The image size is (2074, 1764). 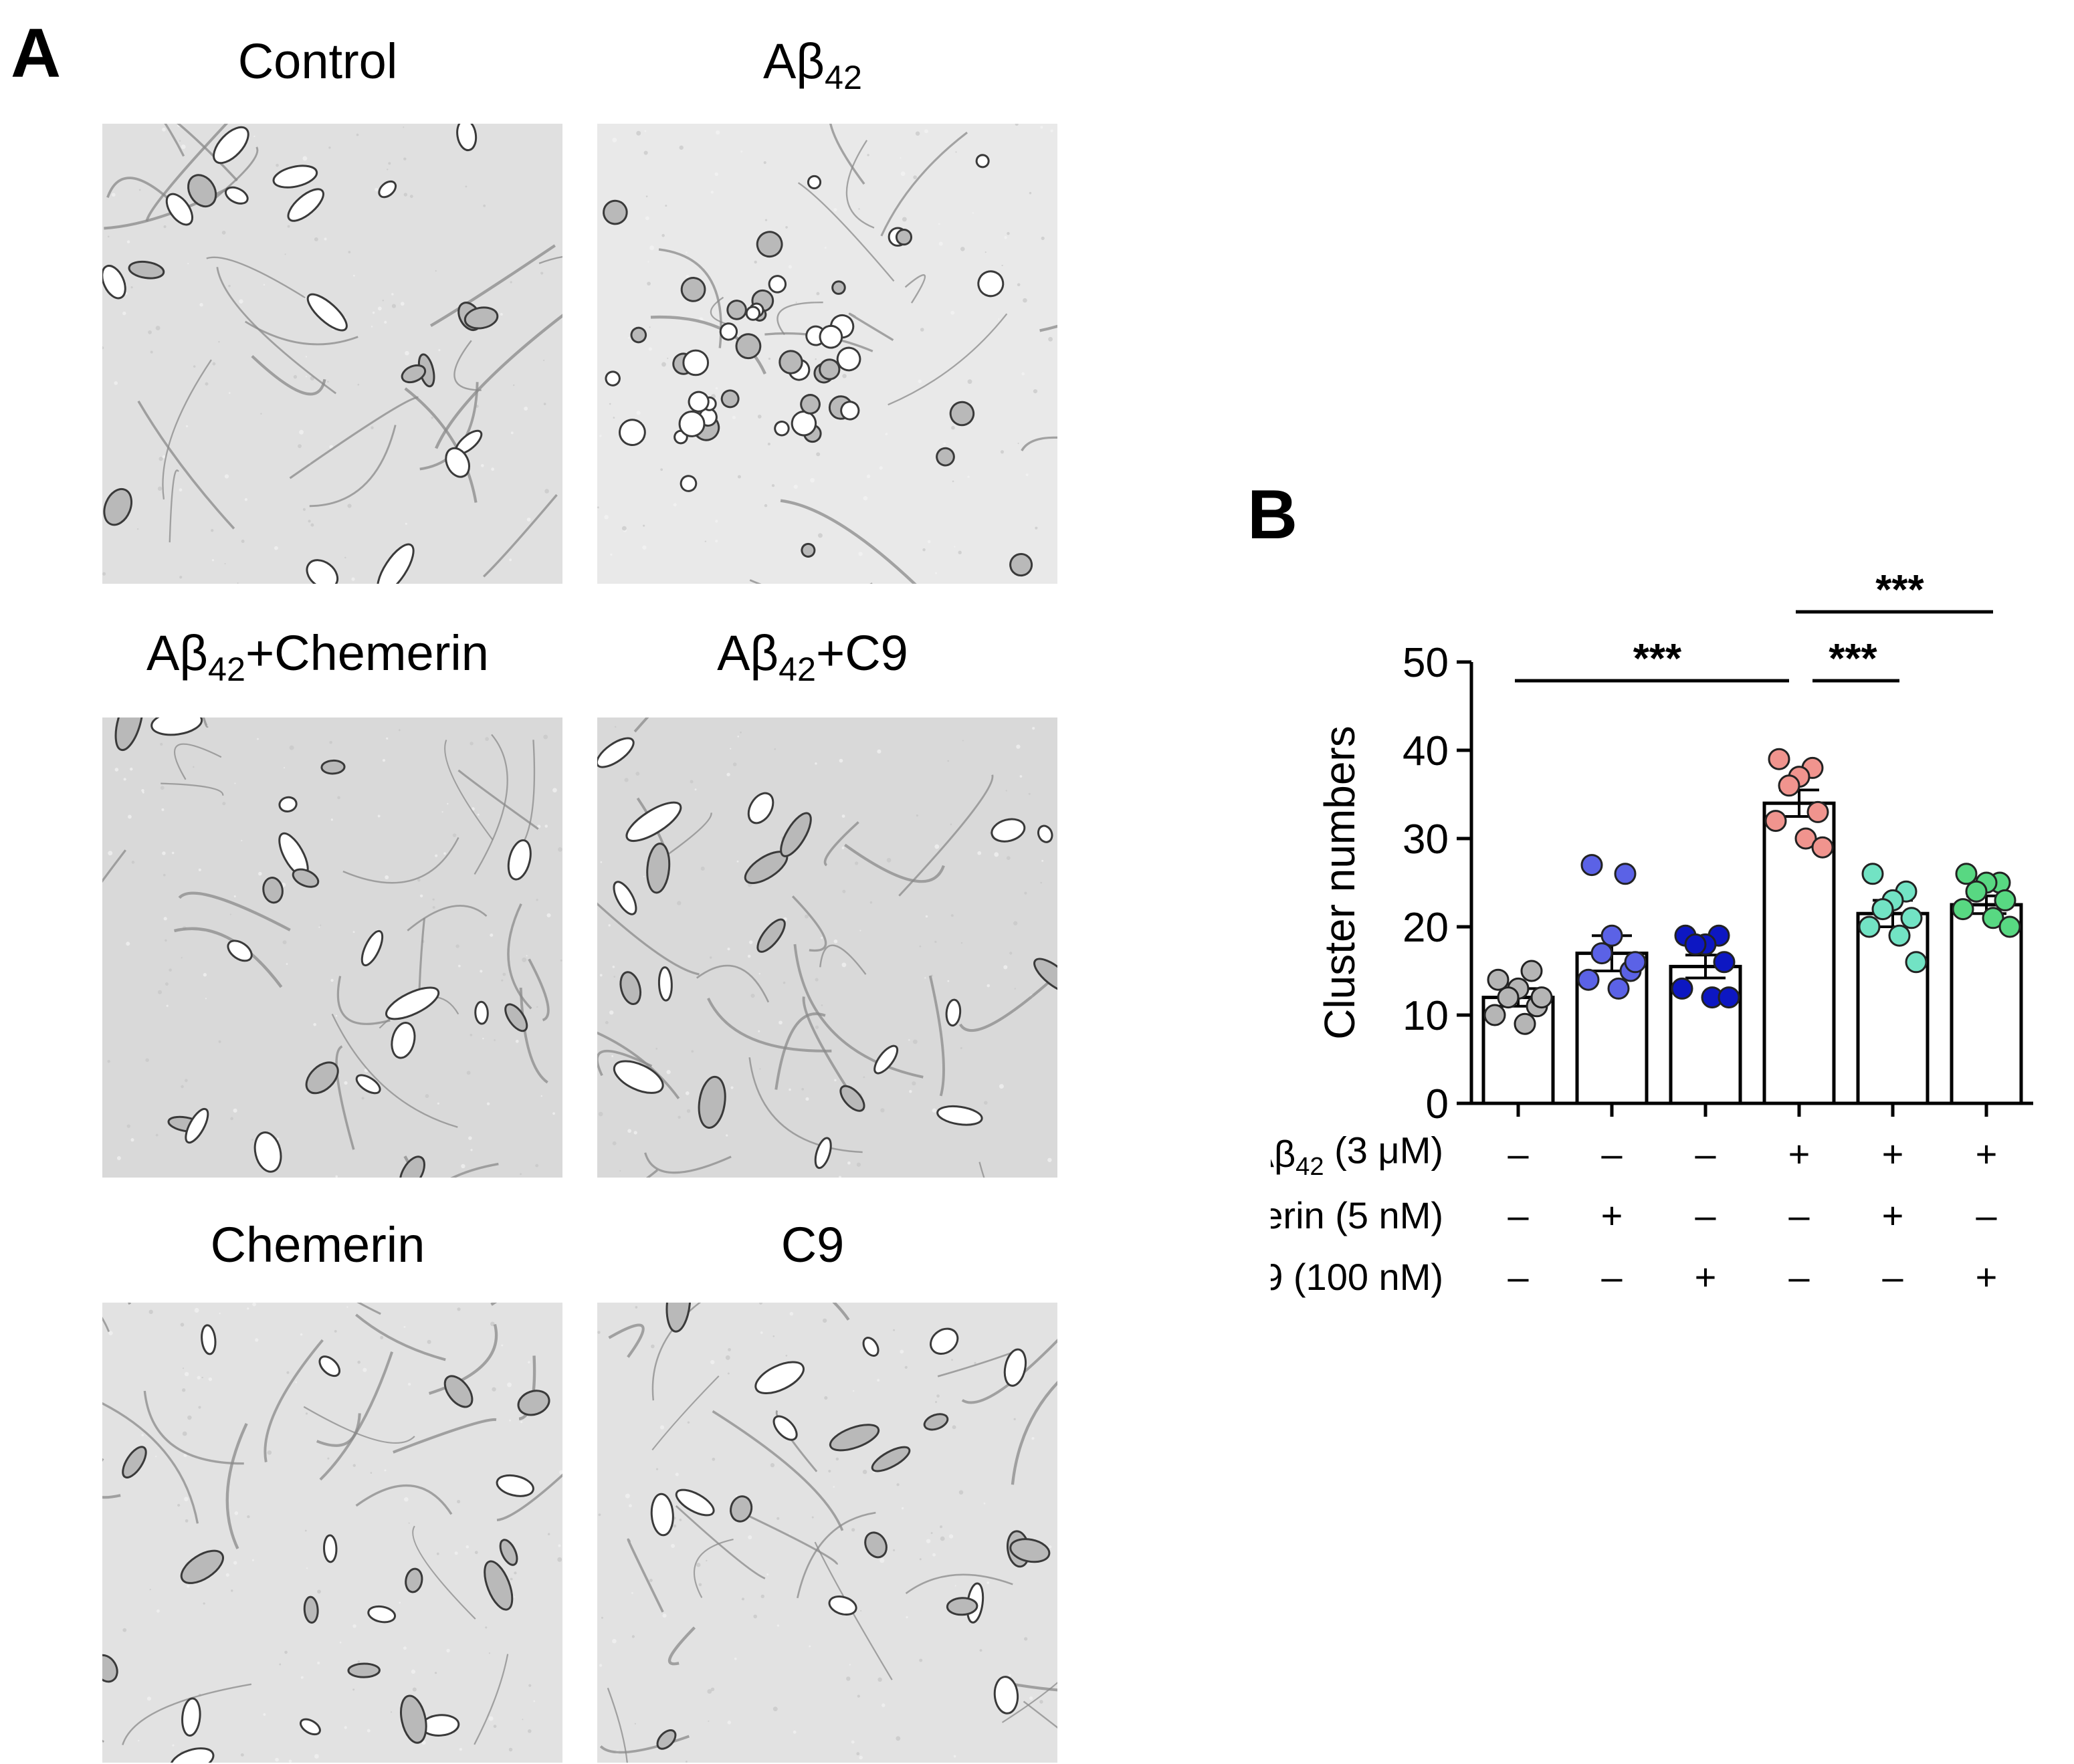 I want to click on panel-b-letter: B, so click(x=1272, y=515).